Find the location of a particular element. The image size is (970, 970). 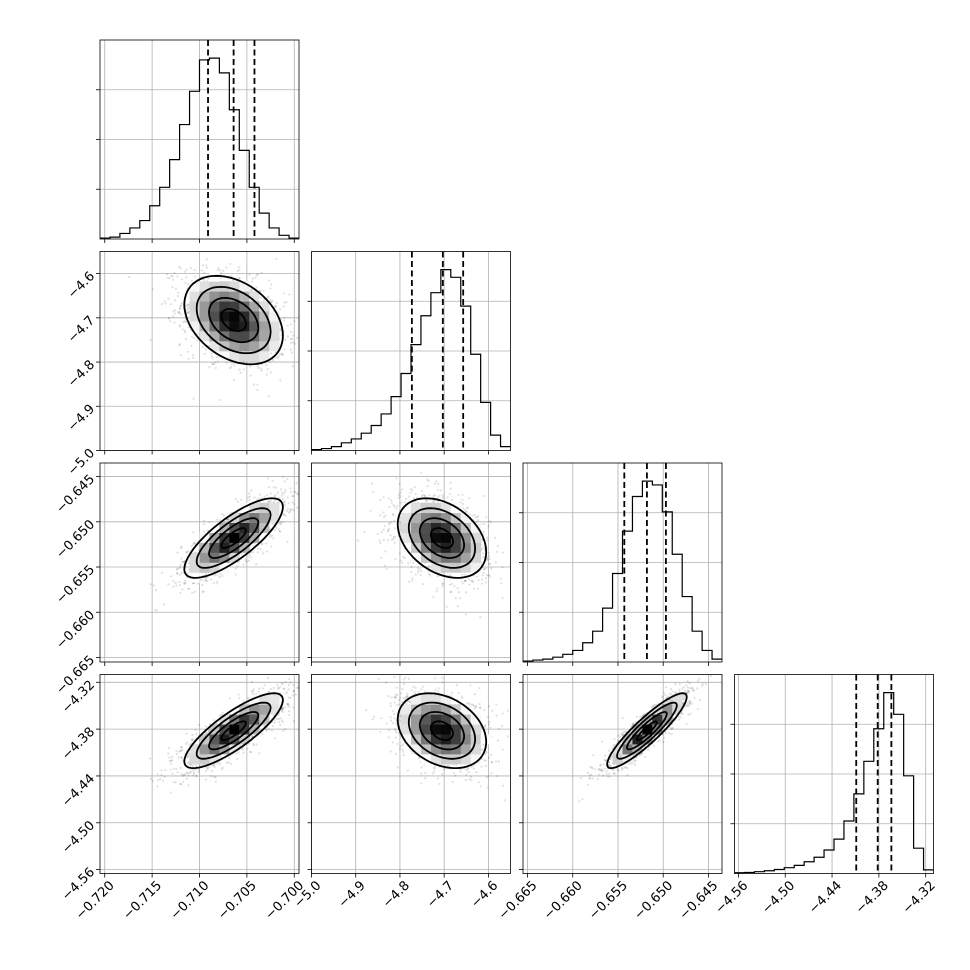

scatter-panel is located at coordinates (198, 564).